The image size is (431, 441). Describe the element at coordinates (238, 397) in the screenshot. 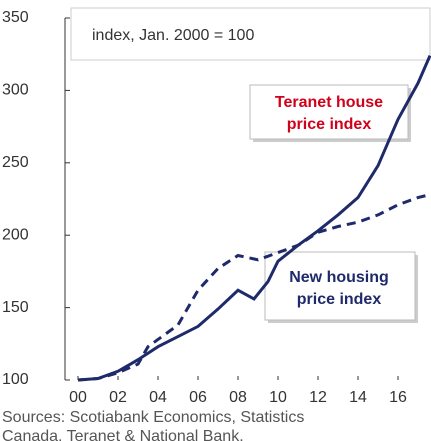

I see `x-tick-label: 08` at that location.